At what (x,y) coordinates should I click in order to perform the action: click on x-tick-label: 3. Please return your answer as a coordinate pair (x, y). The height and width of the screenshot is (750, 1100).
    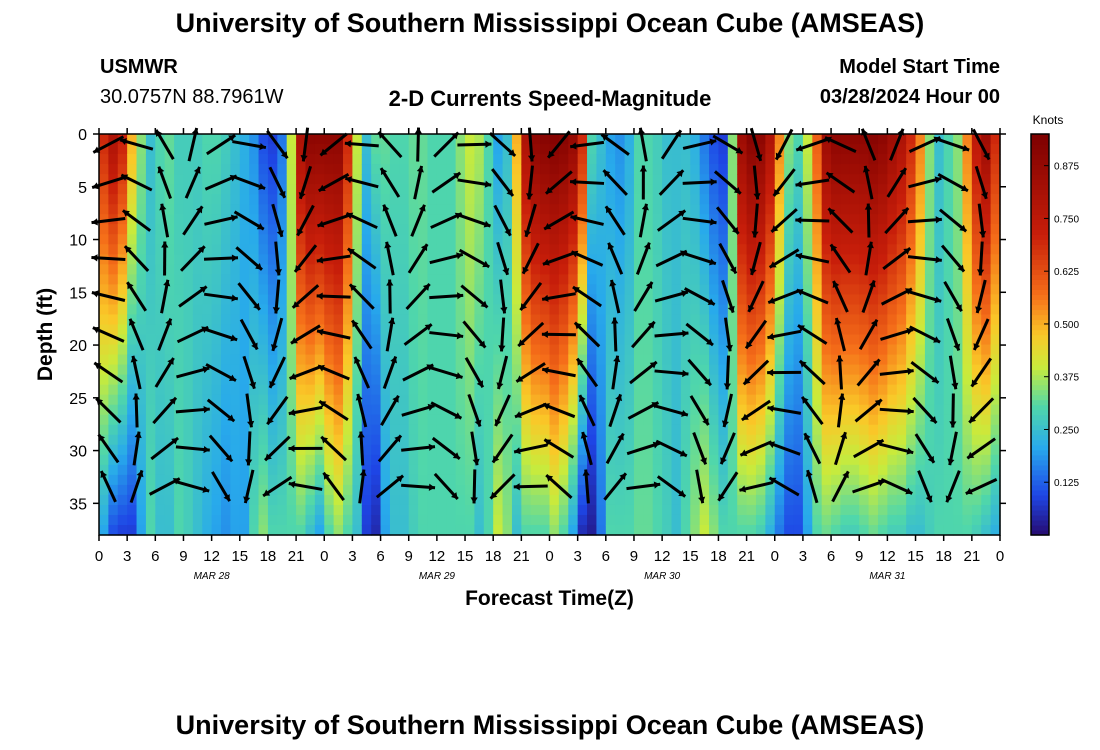
    Looking at the image, I should click on (352, 556).